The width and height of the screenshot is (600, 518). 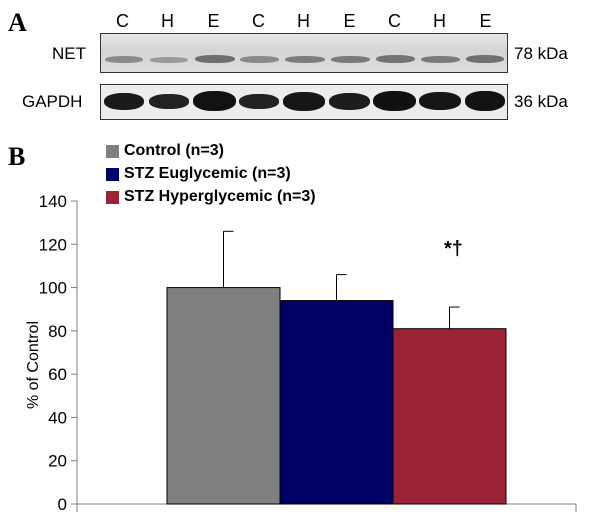 I want to click on y-tick-label: 20, so click(x=57, y=461).